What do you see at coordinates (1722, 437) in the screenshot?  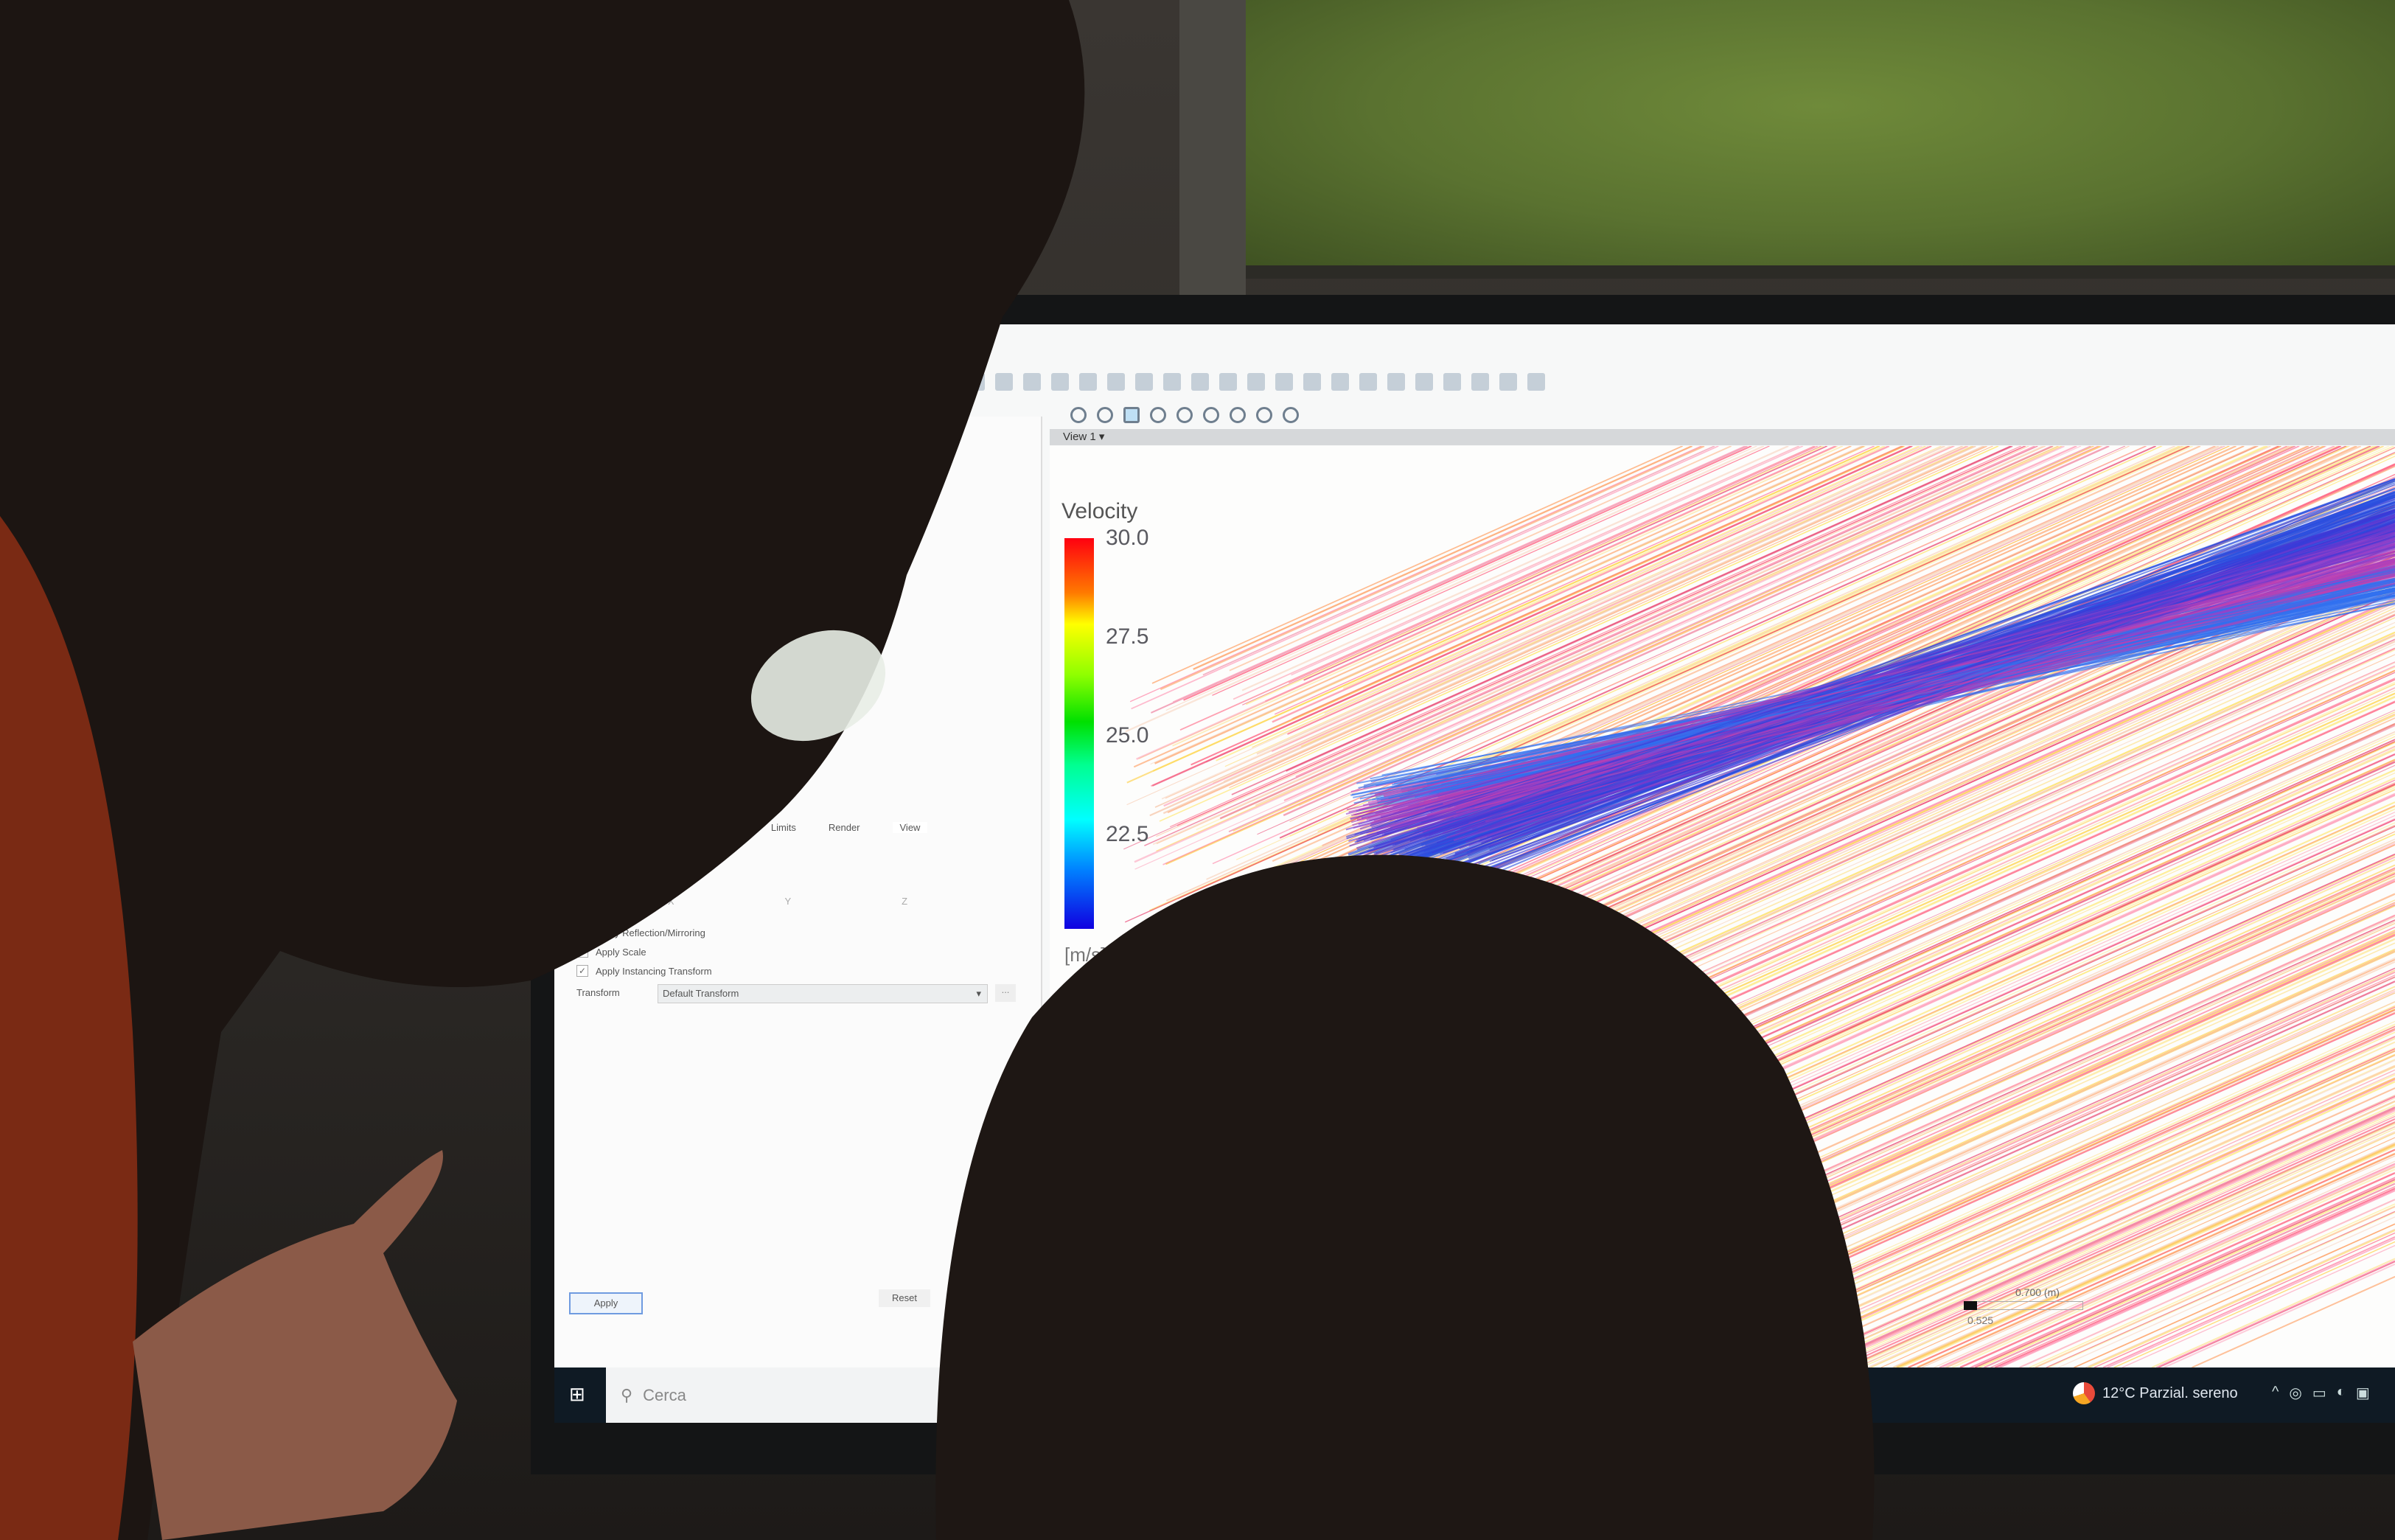 I see `view-tab: View 1 ▾` at bounding box center [1722, 437].